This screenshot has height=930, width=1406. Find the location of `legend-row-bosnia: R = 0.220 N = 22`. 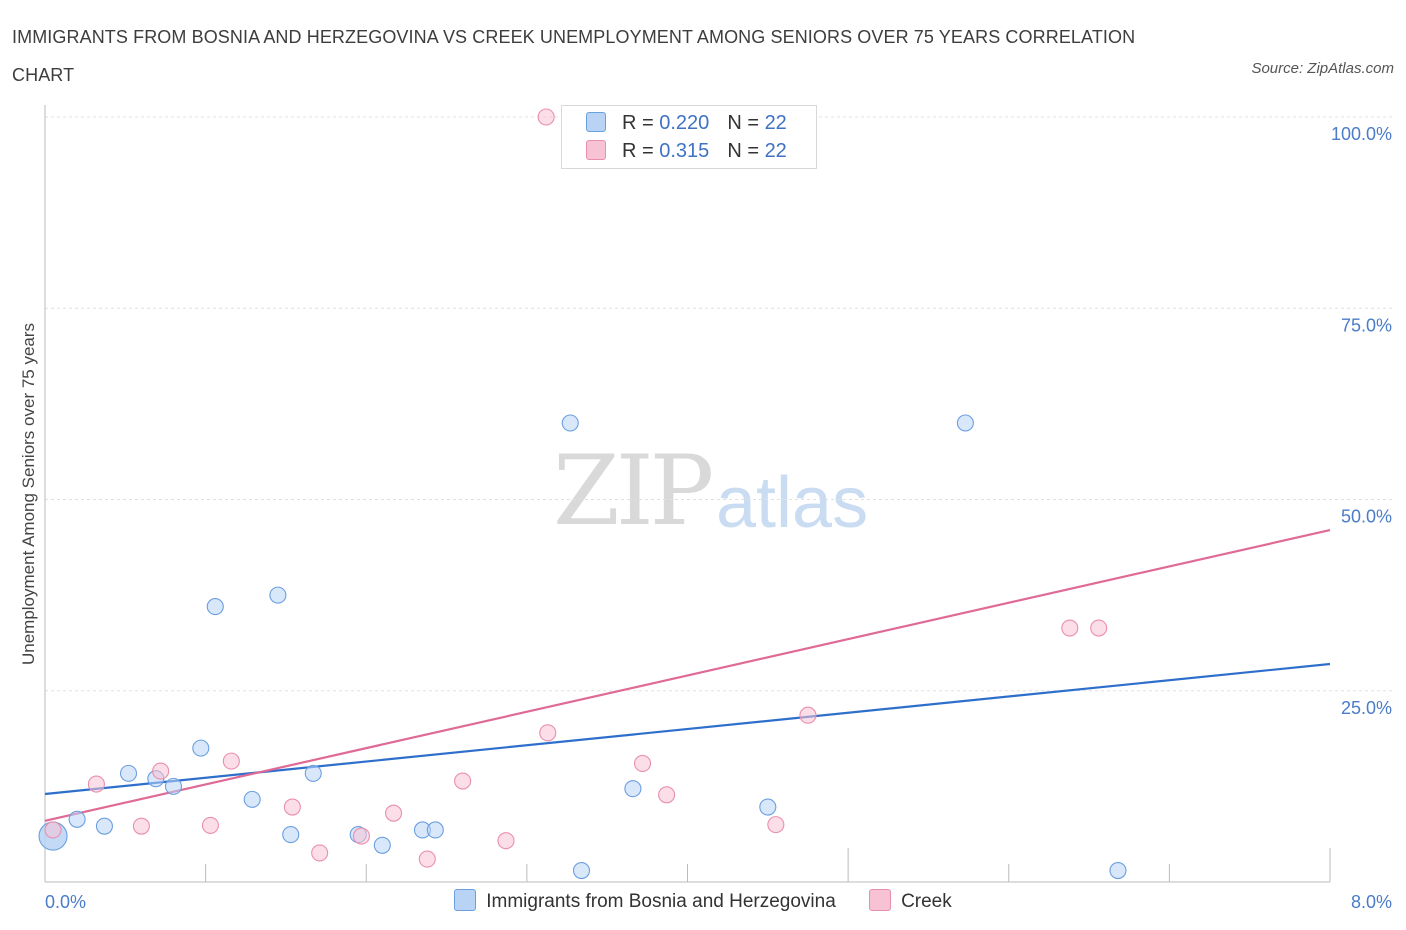

legend-row-bosnia: R = 0.220 N = 22 is located at coordinates (686, 125).